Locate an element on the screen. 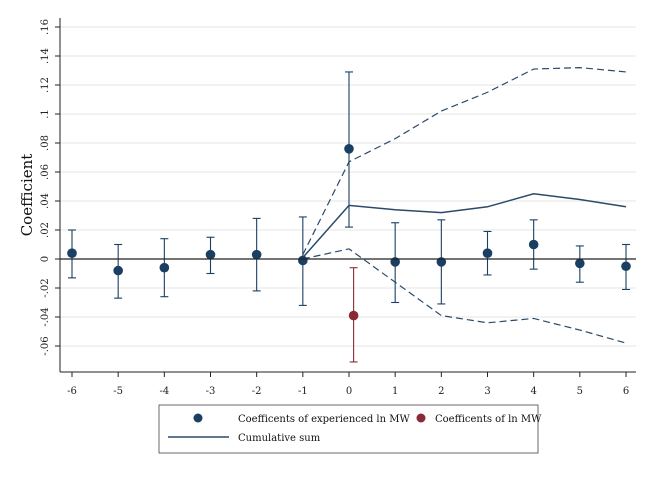 The width and height of the screenshot is (655, 477). y-tick-label: -.06 is located at coordinates (45, 345).